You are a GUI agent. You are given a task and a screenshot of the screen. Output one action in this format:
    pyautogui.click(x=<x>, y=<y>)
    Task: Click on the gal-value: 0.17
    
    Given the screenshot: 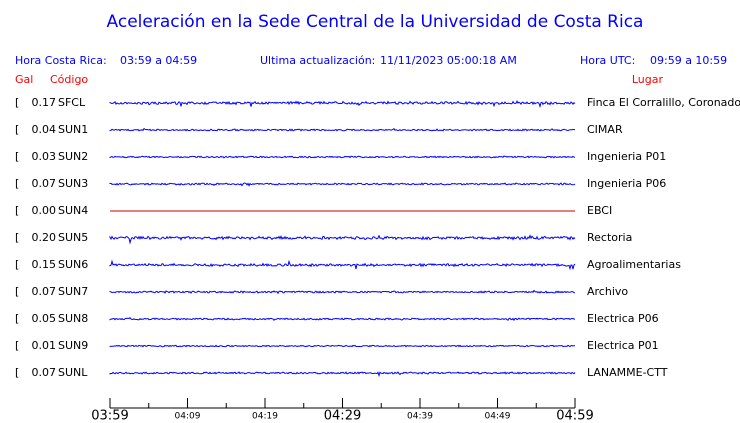 What is the action you would take?
    pyautogui.click(x=44, y=102)
    